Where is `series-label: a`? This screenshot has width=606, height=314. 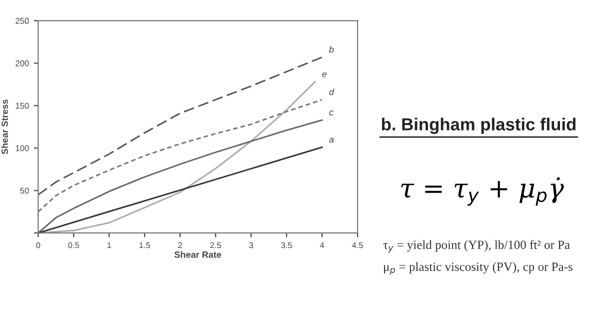
series-label: a is located at coordinates (331, 140).